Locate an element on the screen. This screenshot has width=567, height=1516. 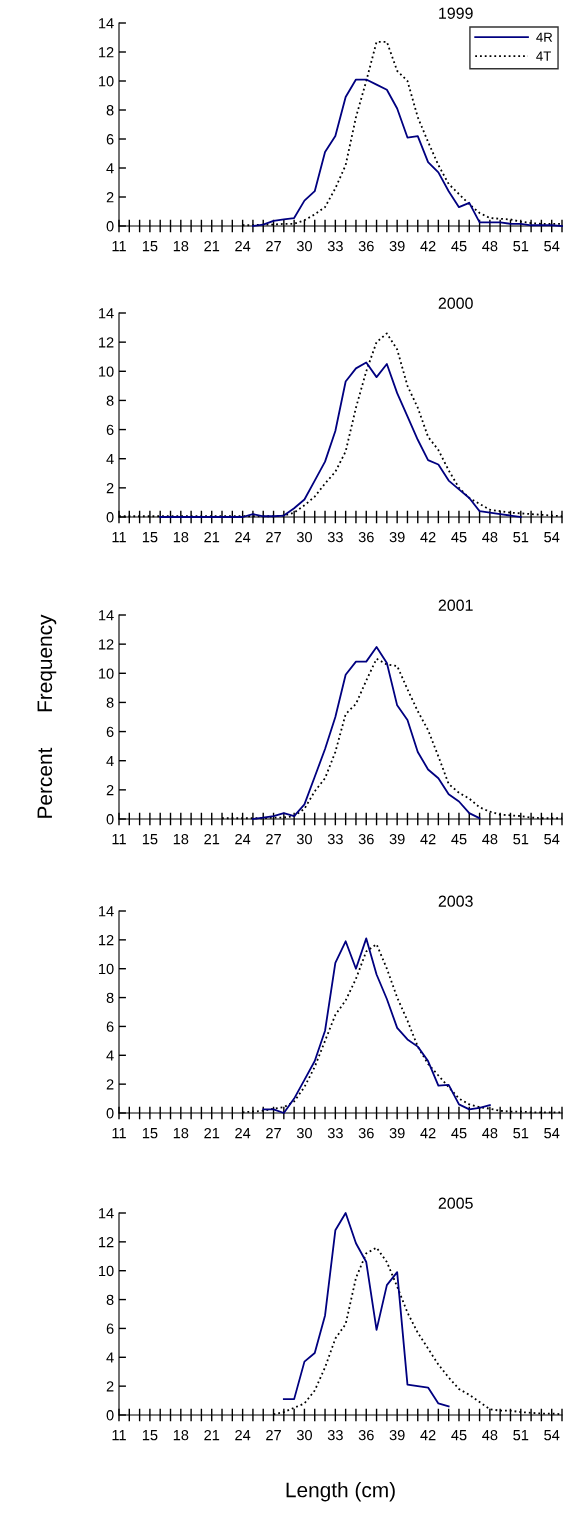
y-tick-label: 12 is located at coordinates (106, 940).